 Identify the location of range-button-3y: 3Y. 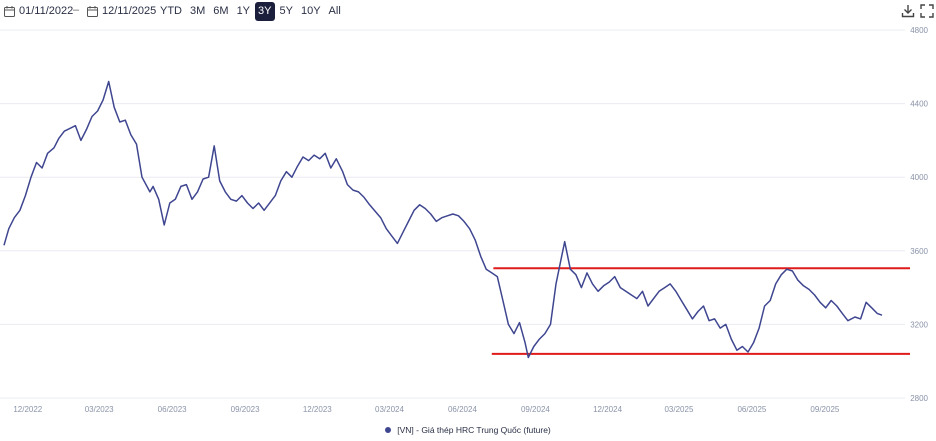
(265, 11).